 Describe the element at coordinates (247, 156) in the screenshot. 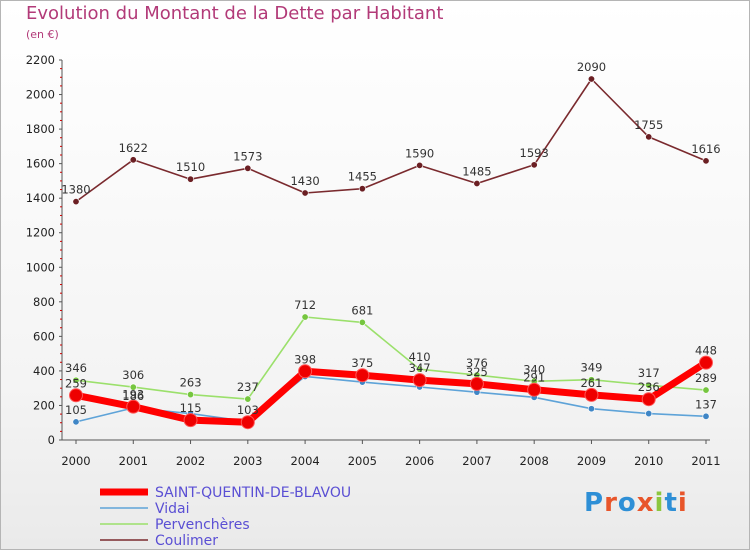

I see `data-label: 1573` at that location.